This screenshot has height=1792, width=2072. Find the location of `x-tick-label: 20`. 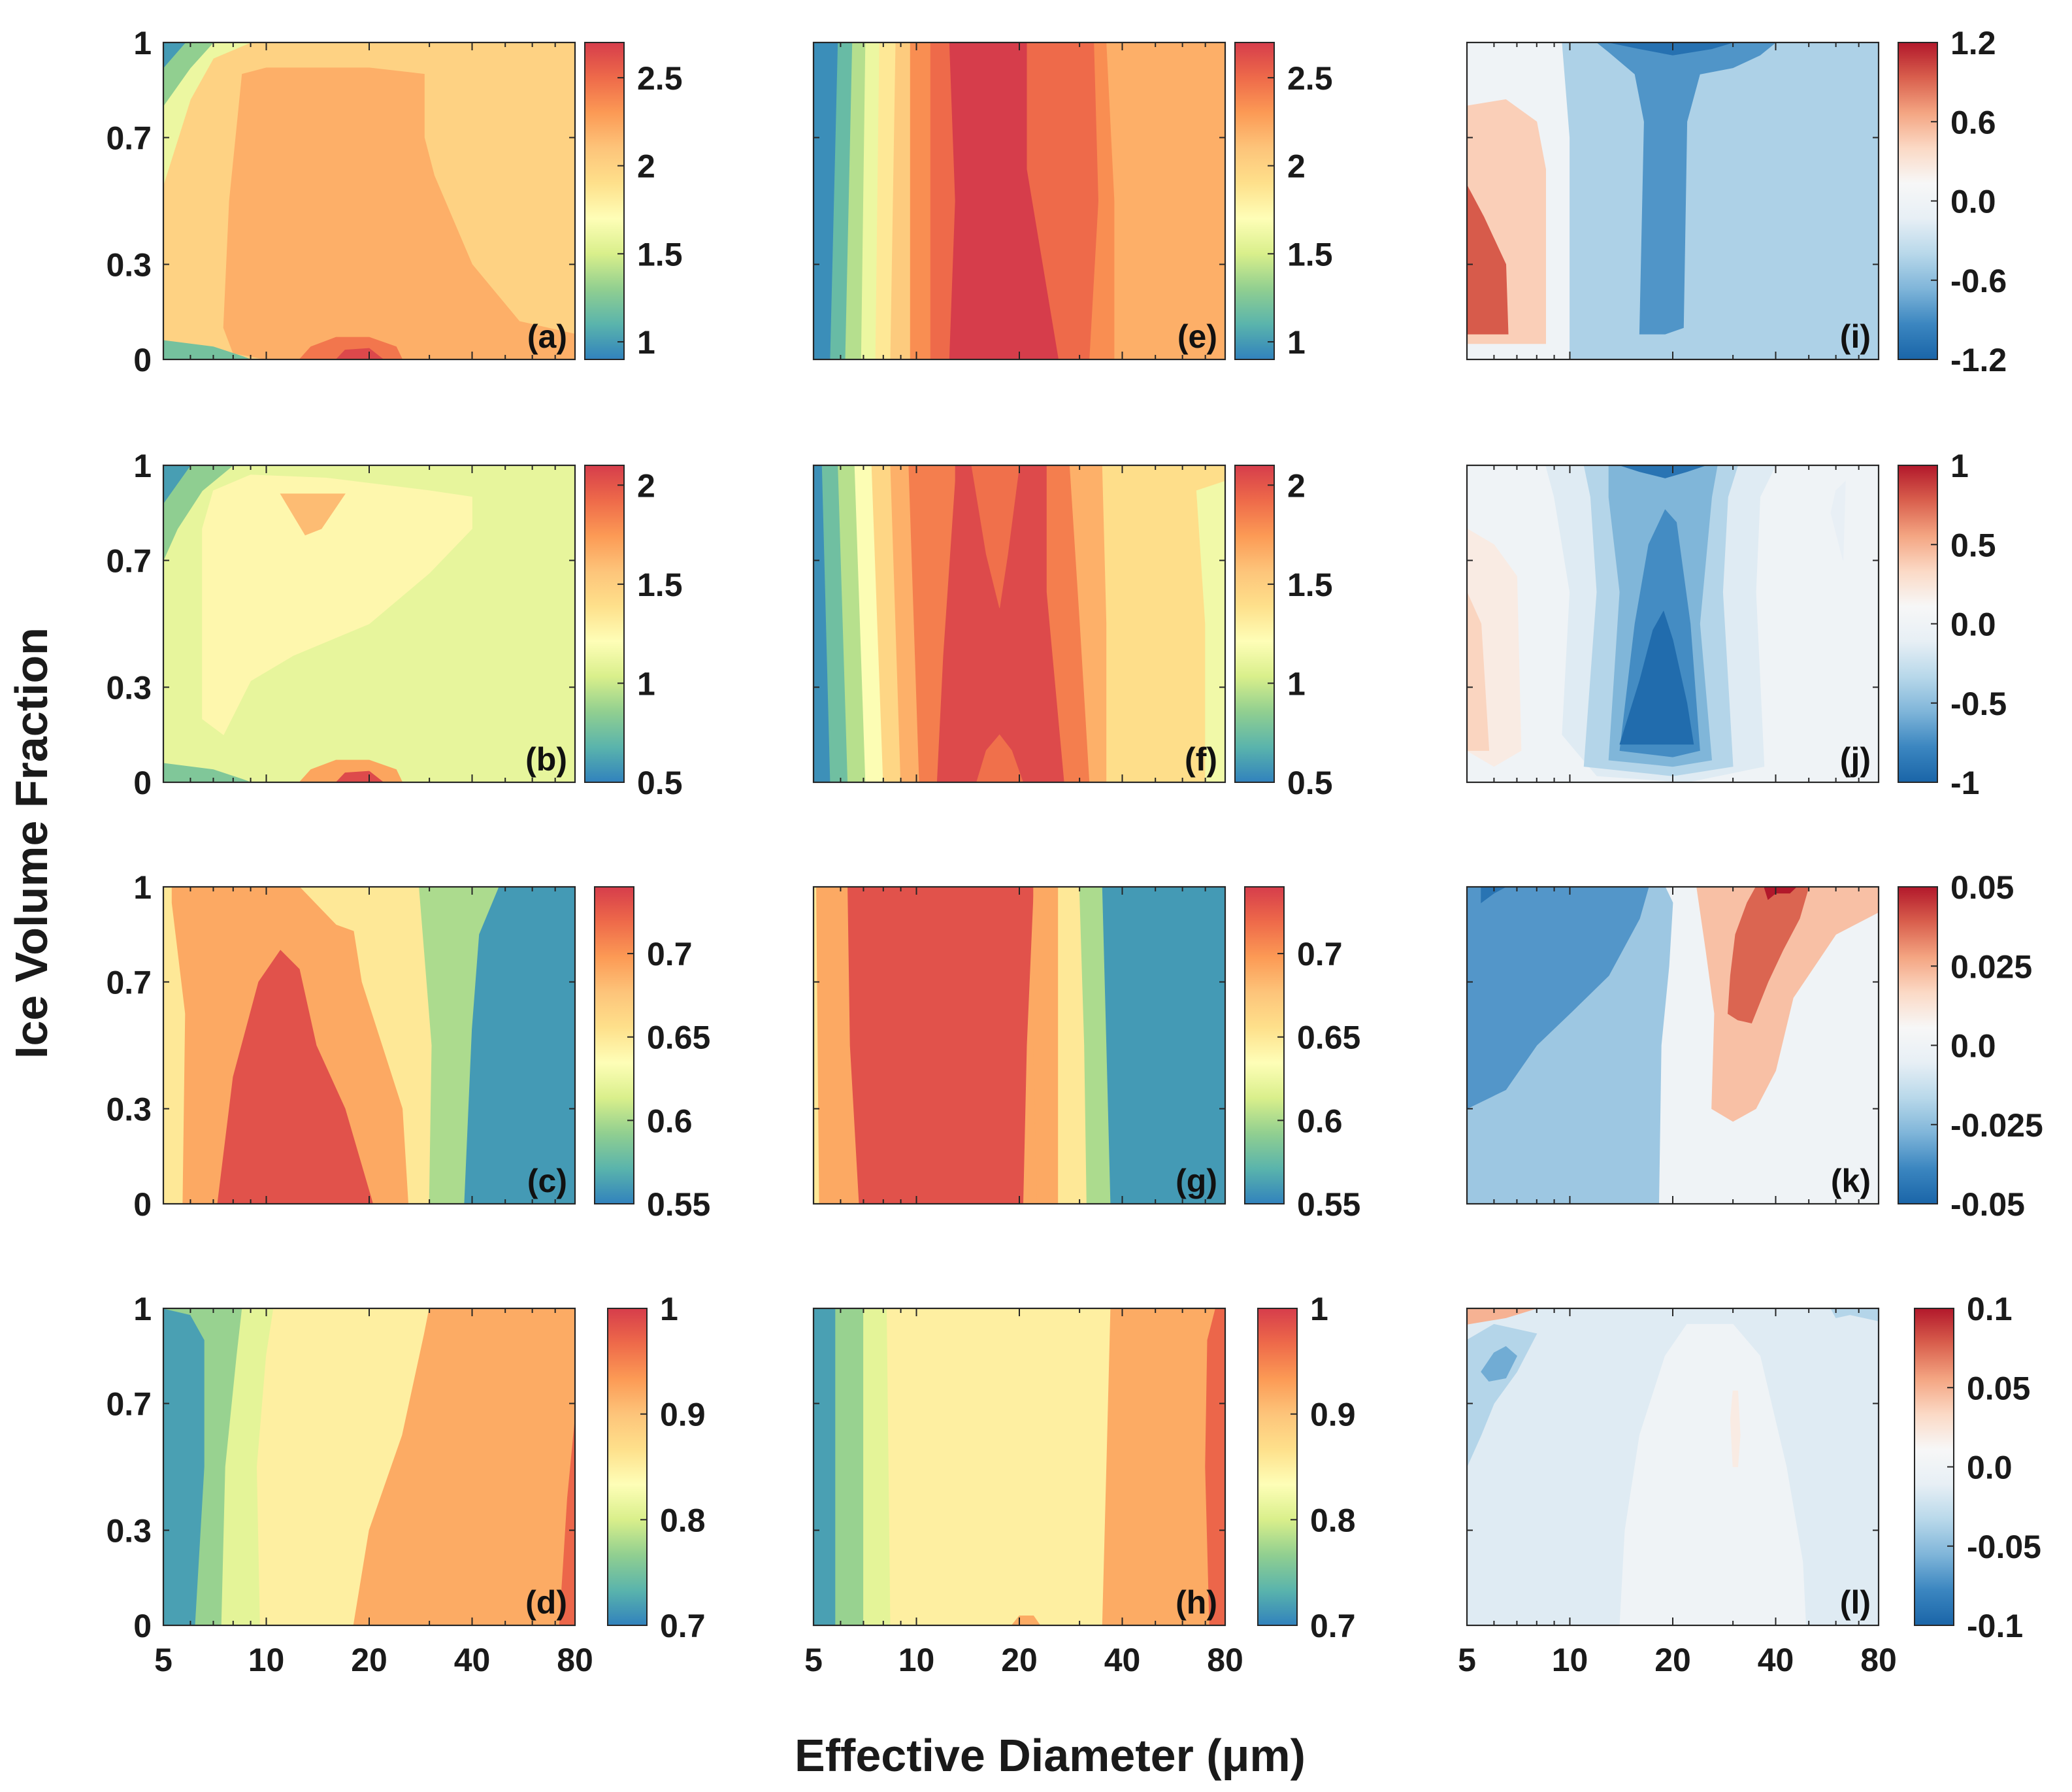

x-tick-label: 20 is located at coordinates (1019, 1660).